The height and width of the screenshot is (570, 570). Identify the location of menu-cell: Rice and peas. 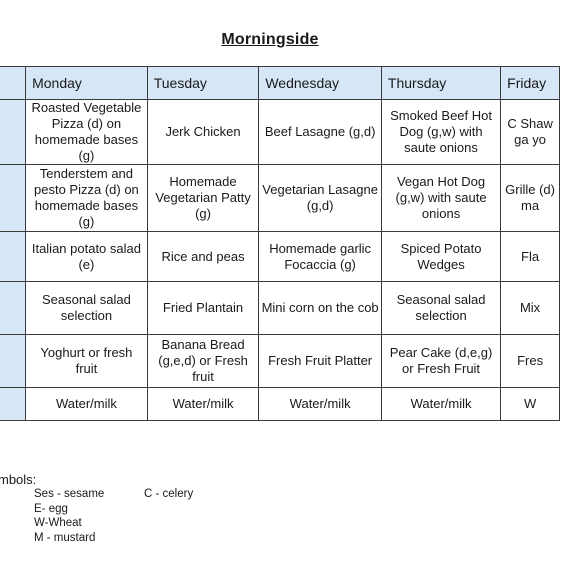
(203, 256).